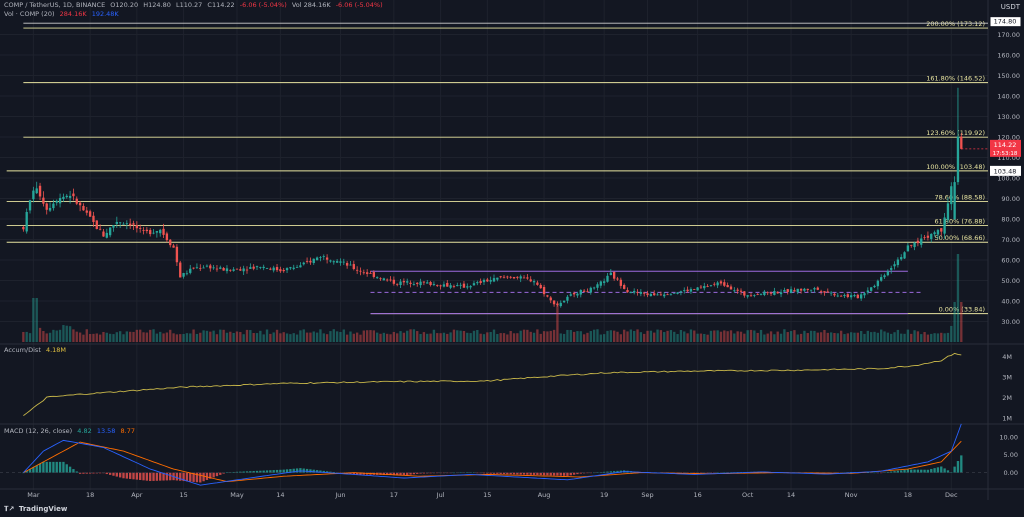 The height and width of the screenshot is (517, 1024). Describe the element at coordinates (280, 495) in the screenshot. I see `time-tick-label: 14` at that location.